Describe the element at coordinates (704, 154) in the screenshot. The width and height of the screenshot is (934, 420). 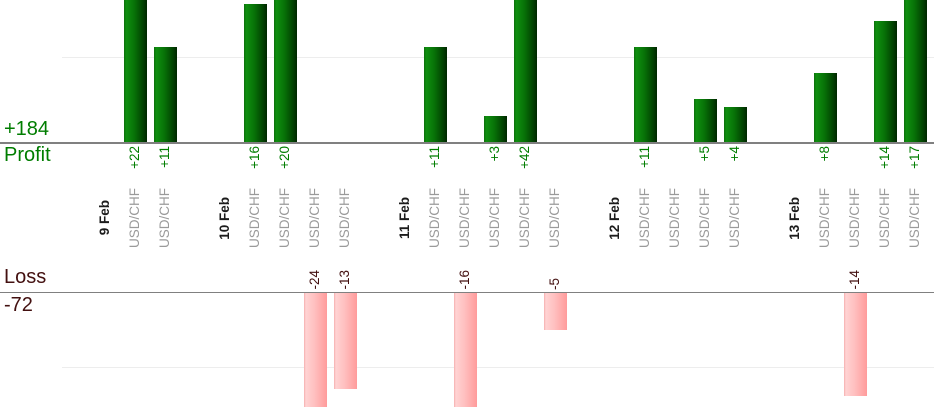
I see `profit-bar-label: +5` at that location.